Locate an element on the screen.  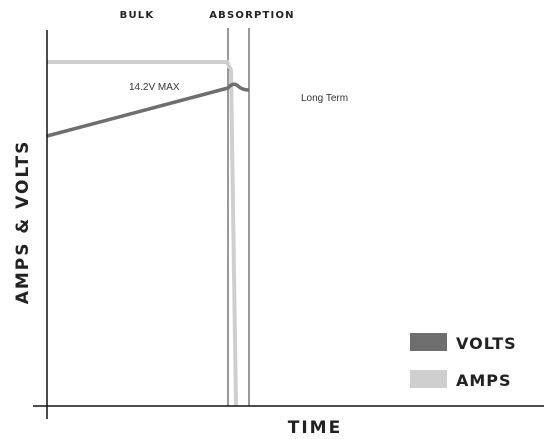
legend: VOLTS AMPS is located at coordinates (463, 361).